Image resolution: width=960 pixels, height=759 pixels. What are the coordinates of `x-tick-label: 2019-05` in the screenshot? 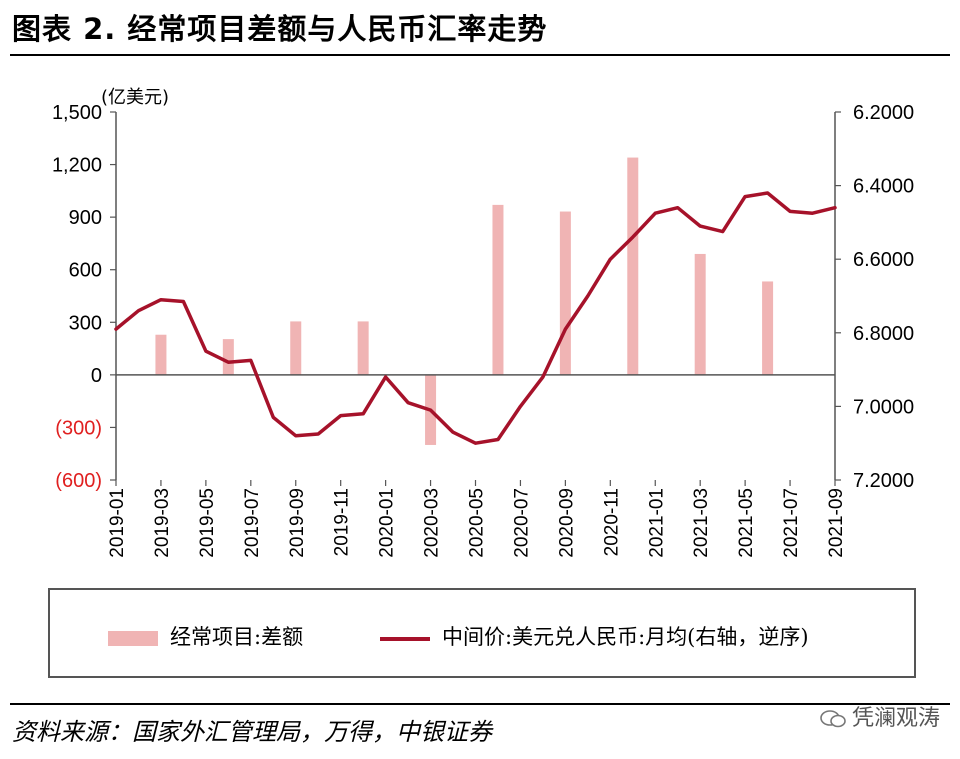 It's located at (207, 523).